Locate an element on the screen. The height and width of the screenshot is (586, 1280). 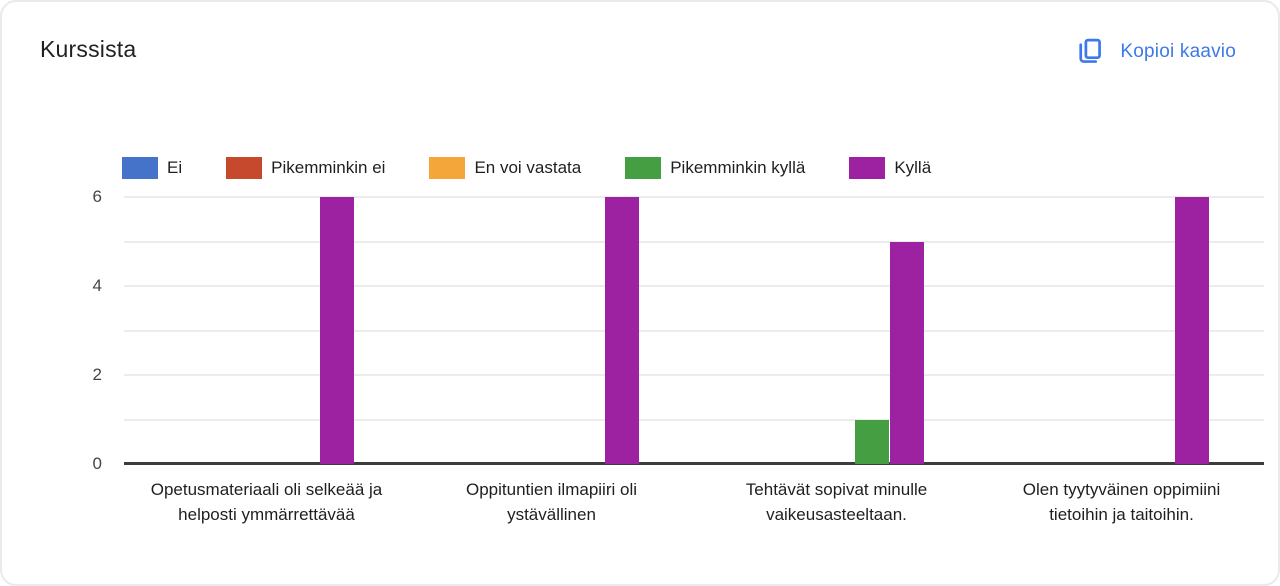
page-title: Kurssista is located at coordinates (88, 49).